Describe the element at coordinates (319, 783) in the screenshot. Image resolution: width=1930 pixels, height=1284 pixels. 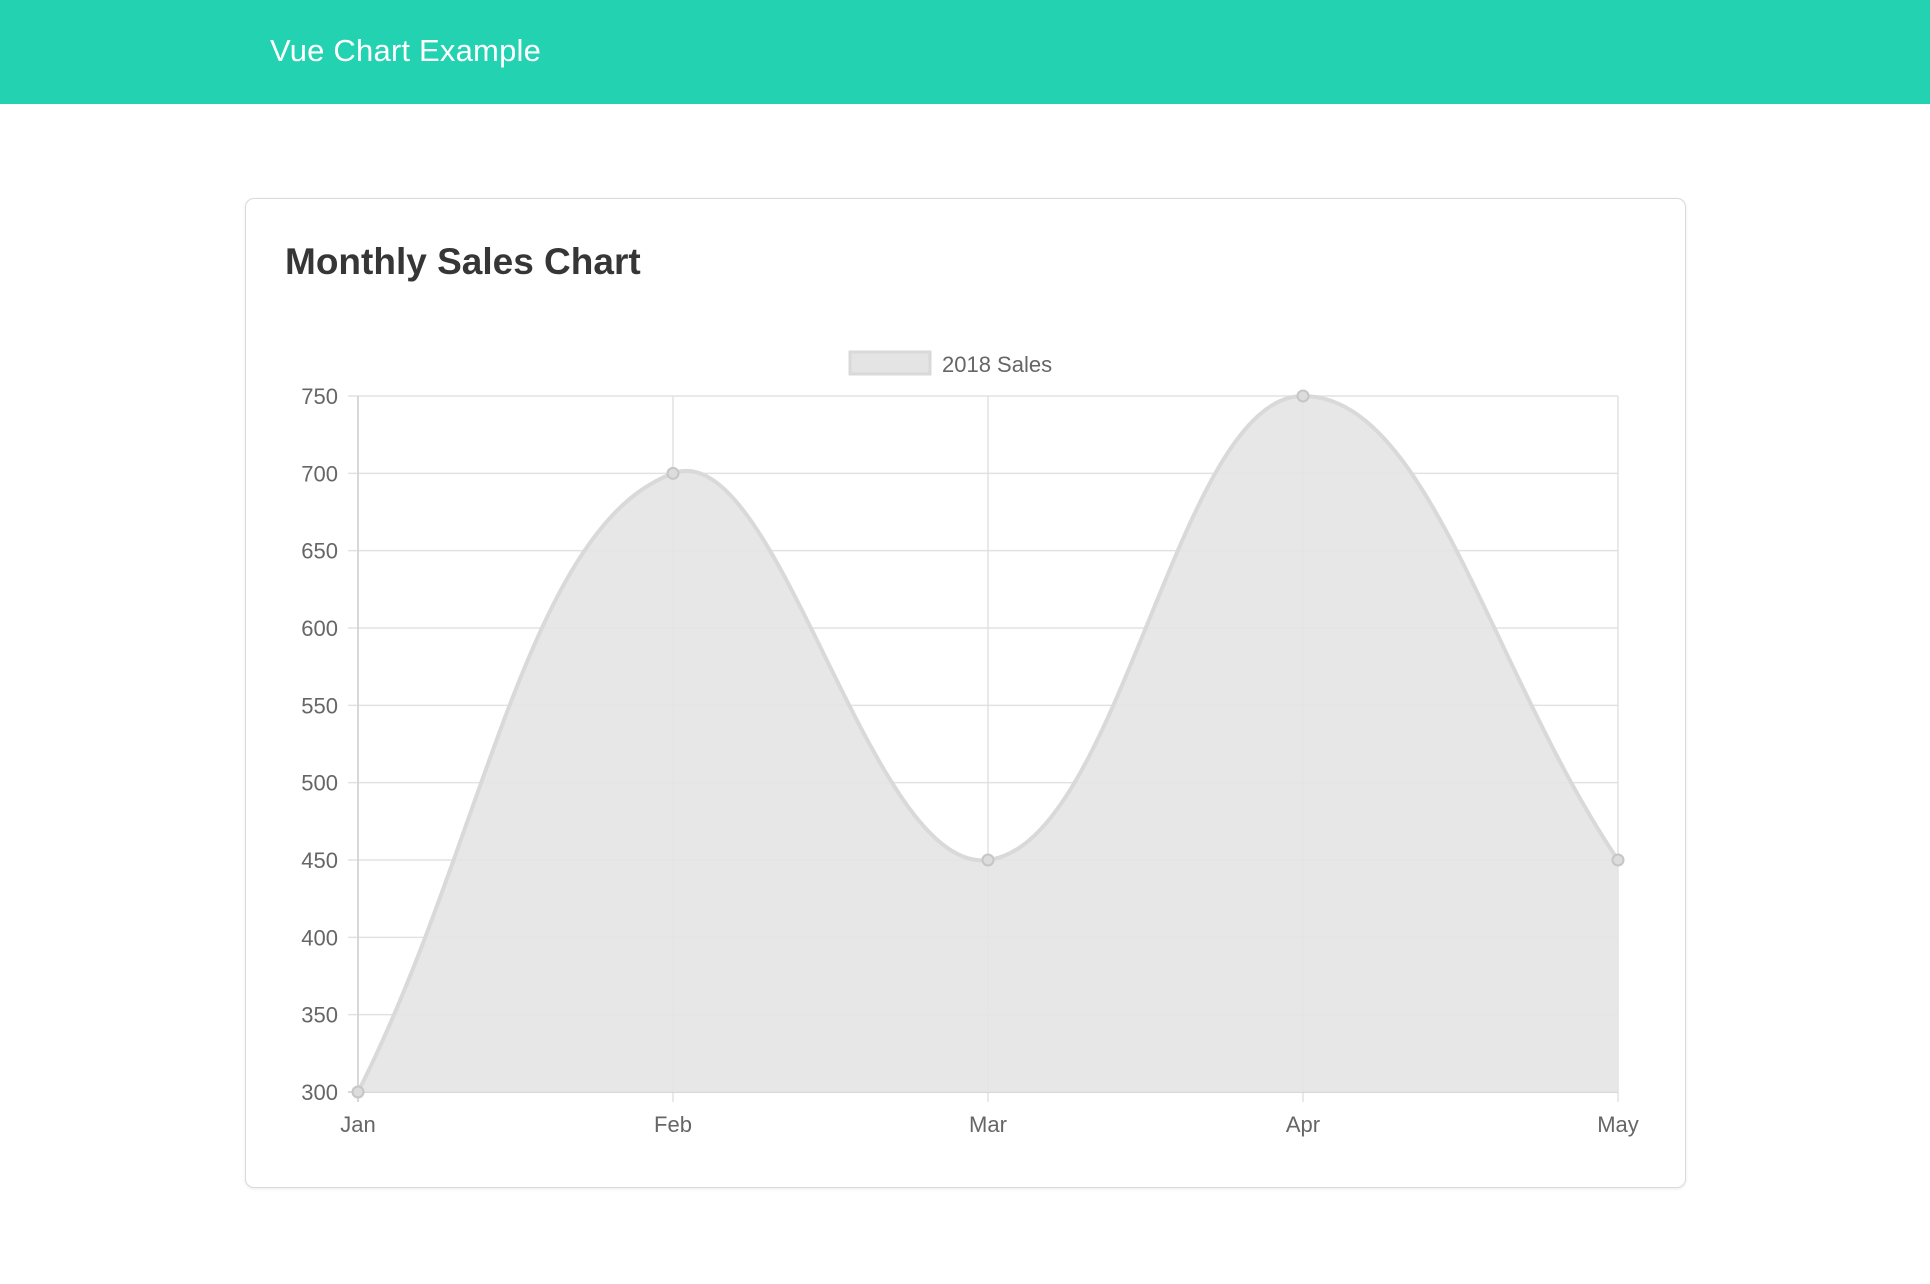
I see `y-tick-label: 500` at that location.